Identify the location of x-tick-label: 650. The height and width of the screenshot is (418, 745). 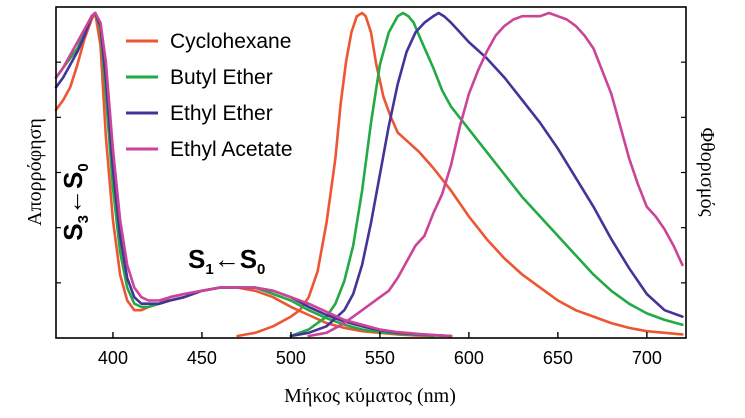
(558, 358).